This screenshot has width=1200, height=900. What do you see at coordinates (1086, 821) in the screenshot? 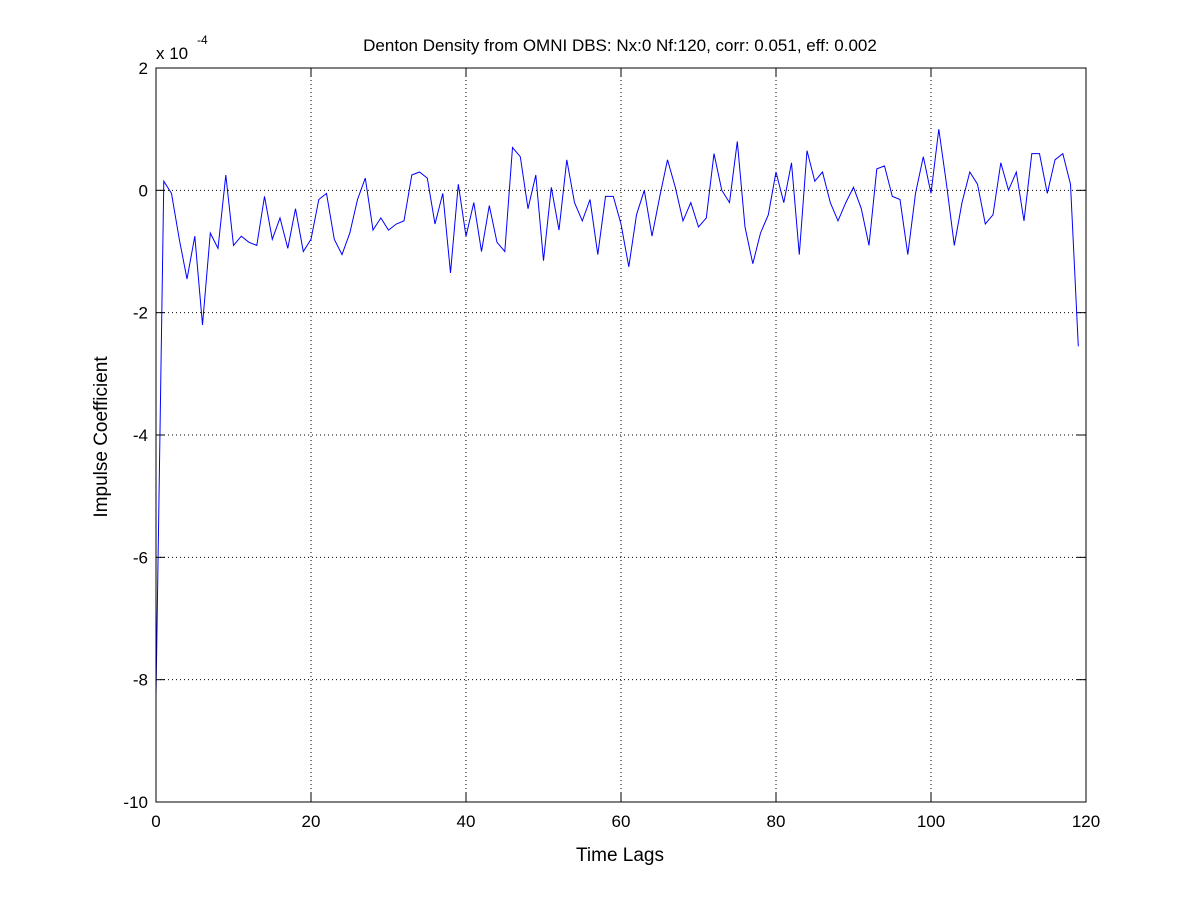
I see `x-tick-label: 120` at bounding box center [1086, 821].